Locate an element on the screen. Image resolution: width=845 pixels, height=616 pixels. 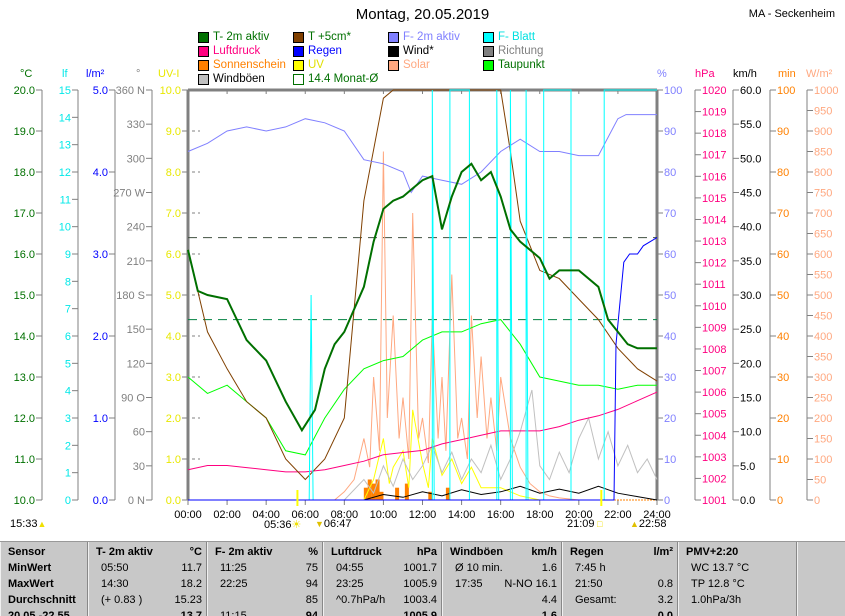
axis-tick-label: 1011 is located at coordinates (714, 285).